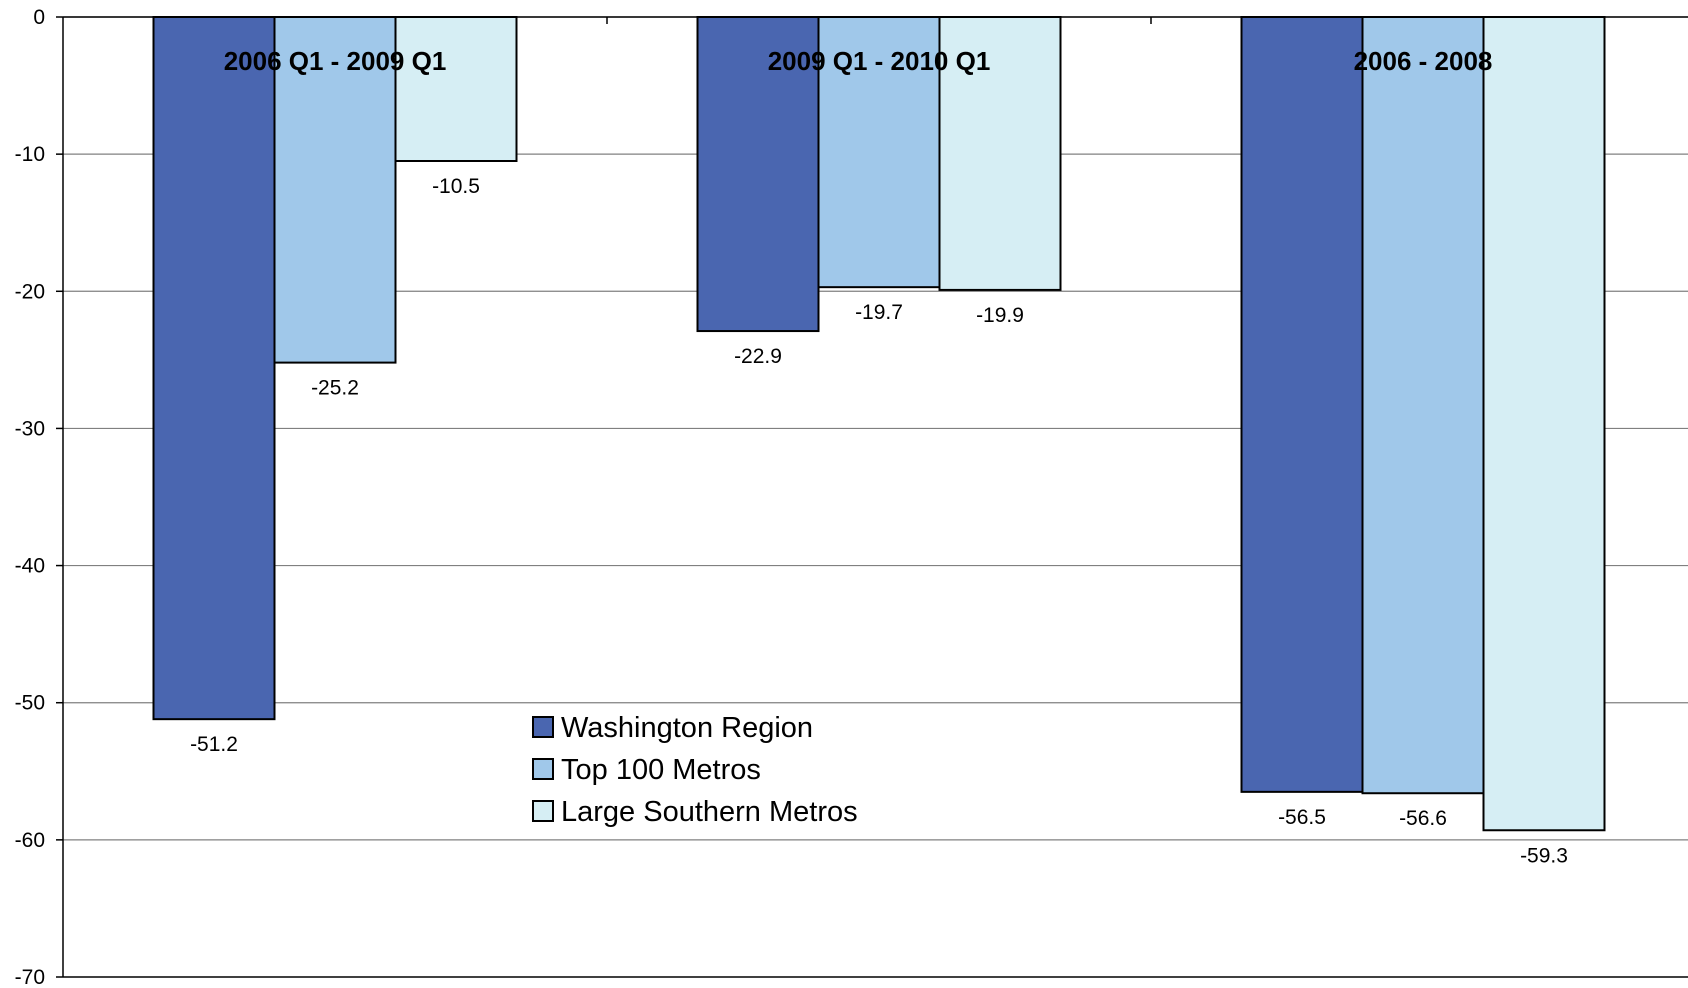 The image size is (1688, 988). I want to click on data-label: -56.6, so click(1423, 818).